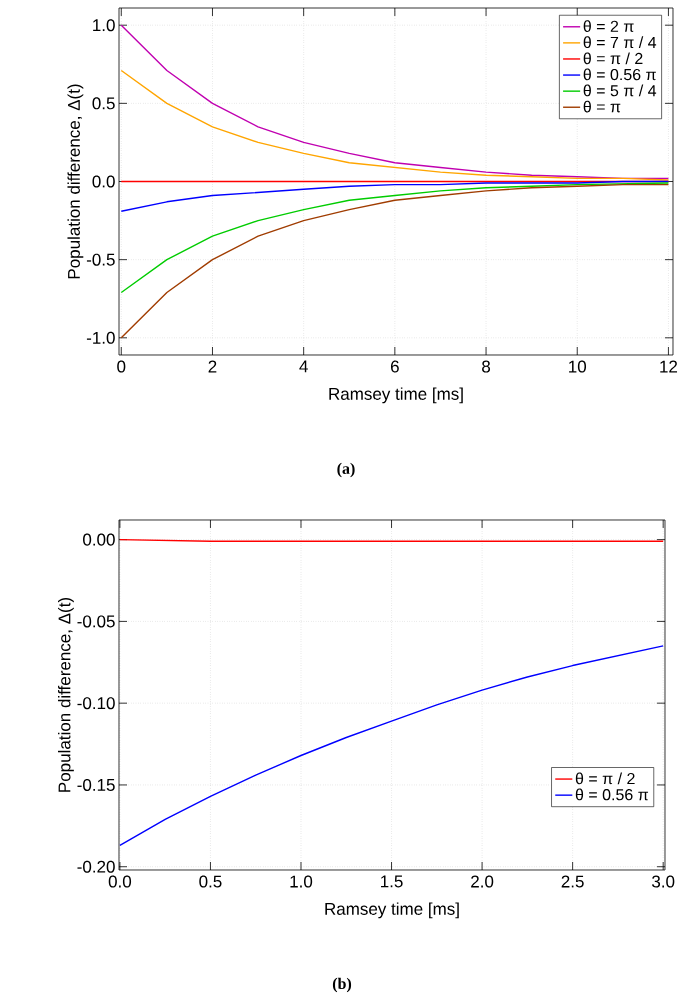  I want to click on legend-label: θ = π, so click(602, 106).